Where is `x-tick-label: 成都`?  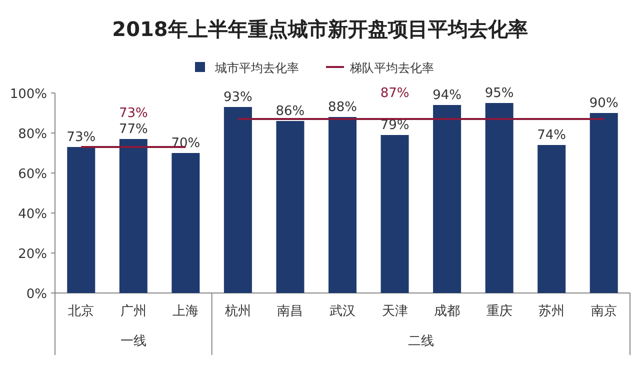 x-tick-label: 成都 is located at coordinates (447, 311).